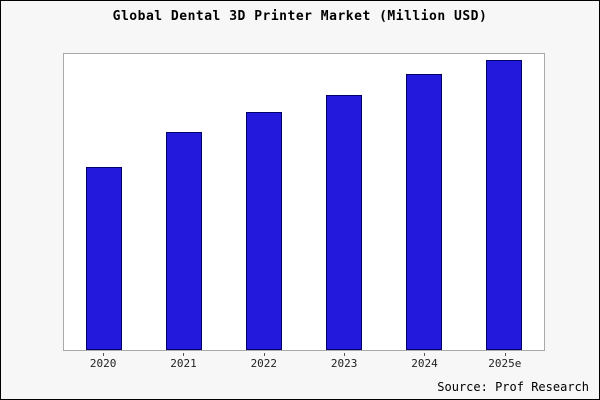 The height and width of the screenshot is (400, 600). Describe the element at coordinates (264, 231) in the screenshot. I see `bar-2022` at that location.